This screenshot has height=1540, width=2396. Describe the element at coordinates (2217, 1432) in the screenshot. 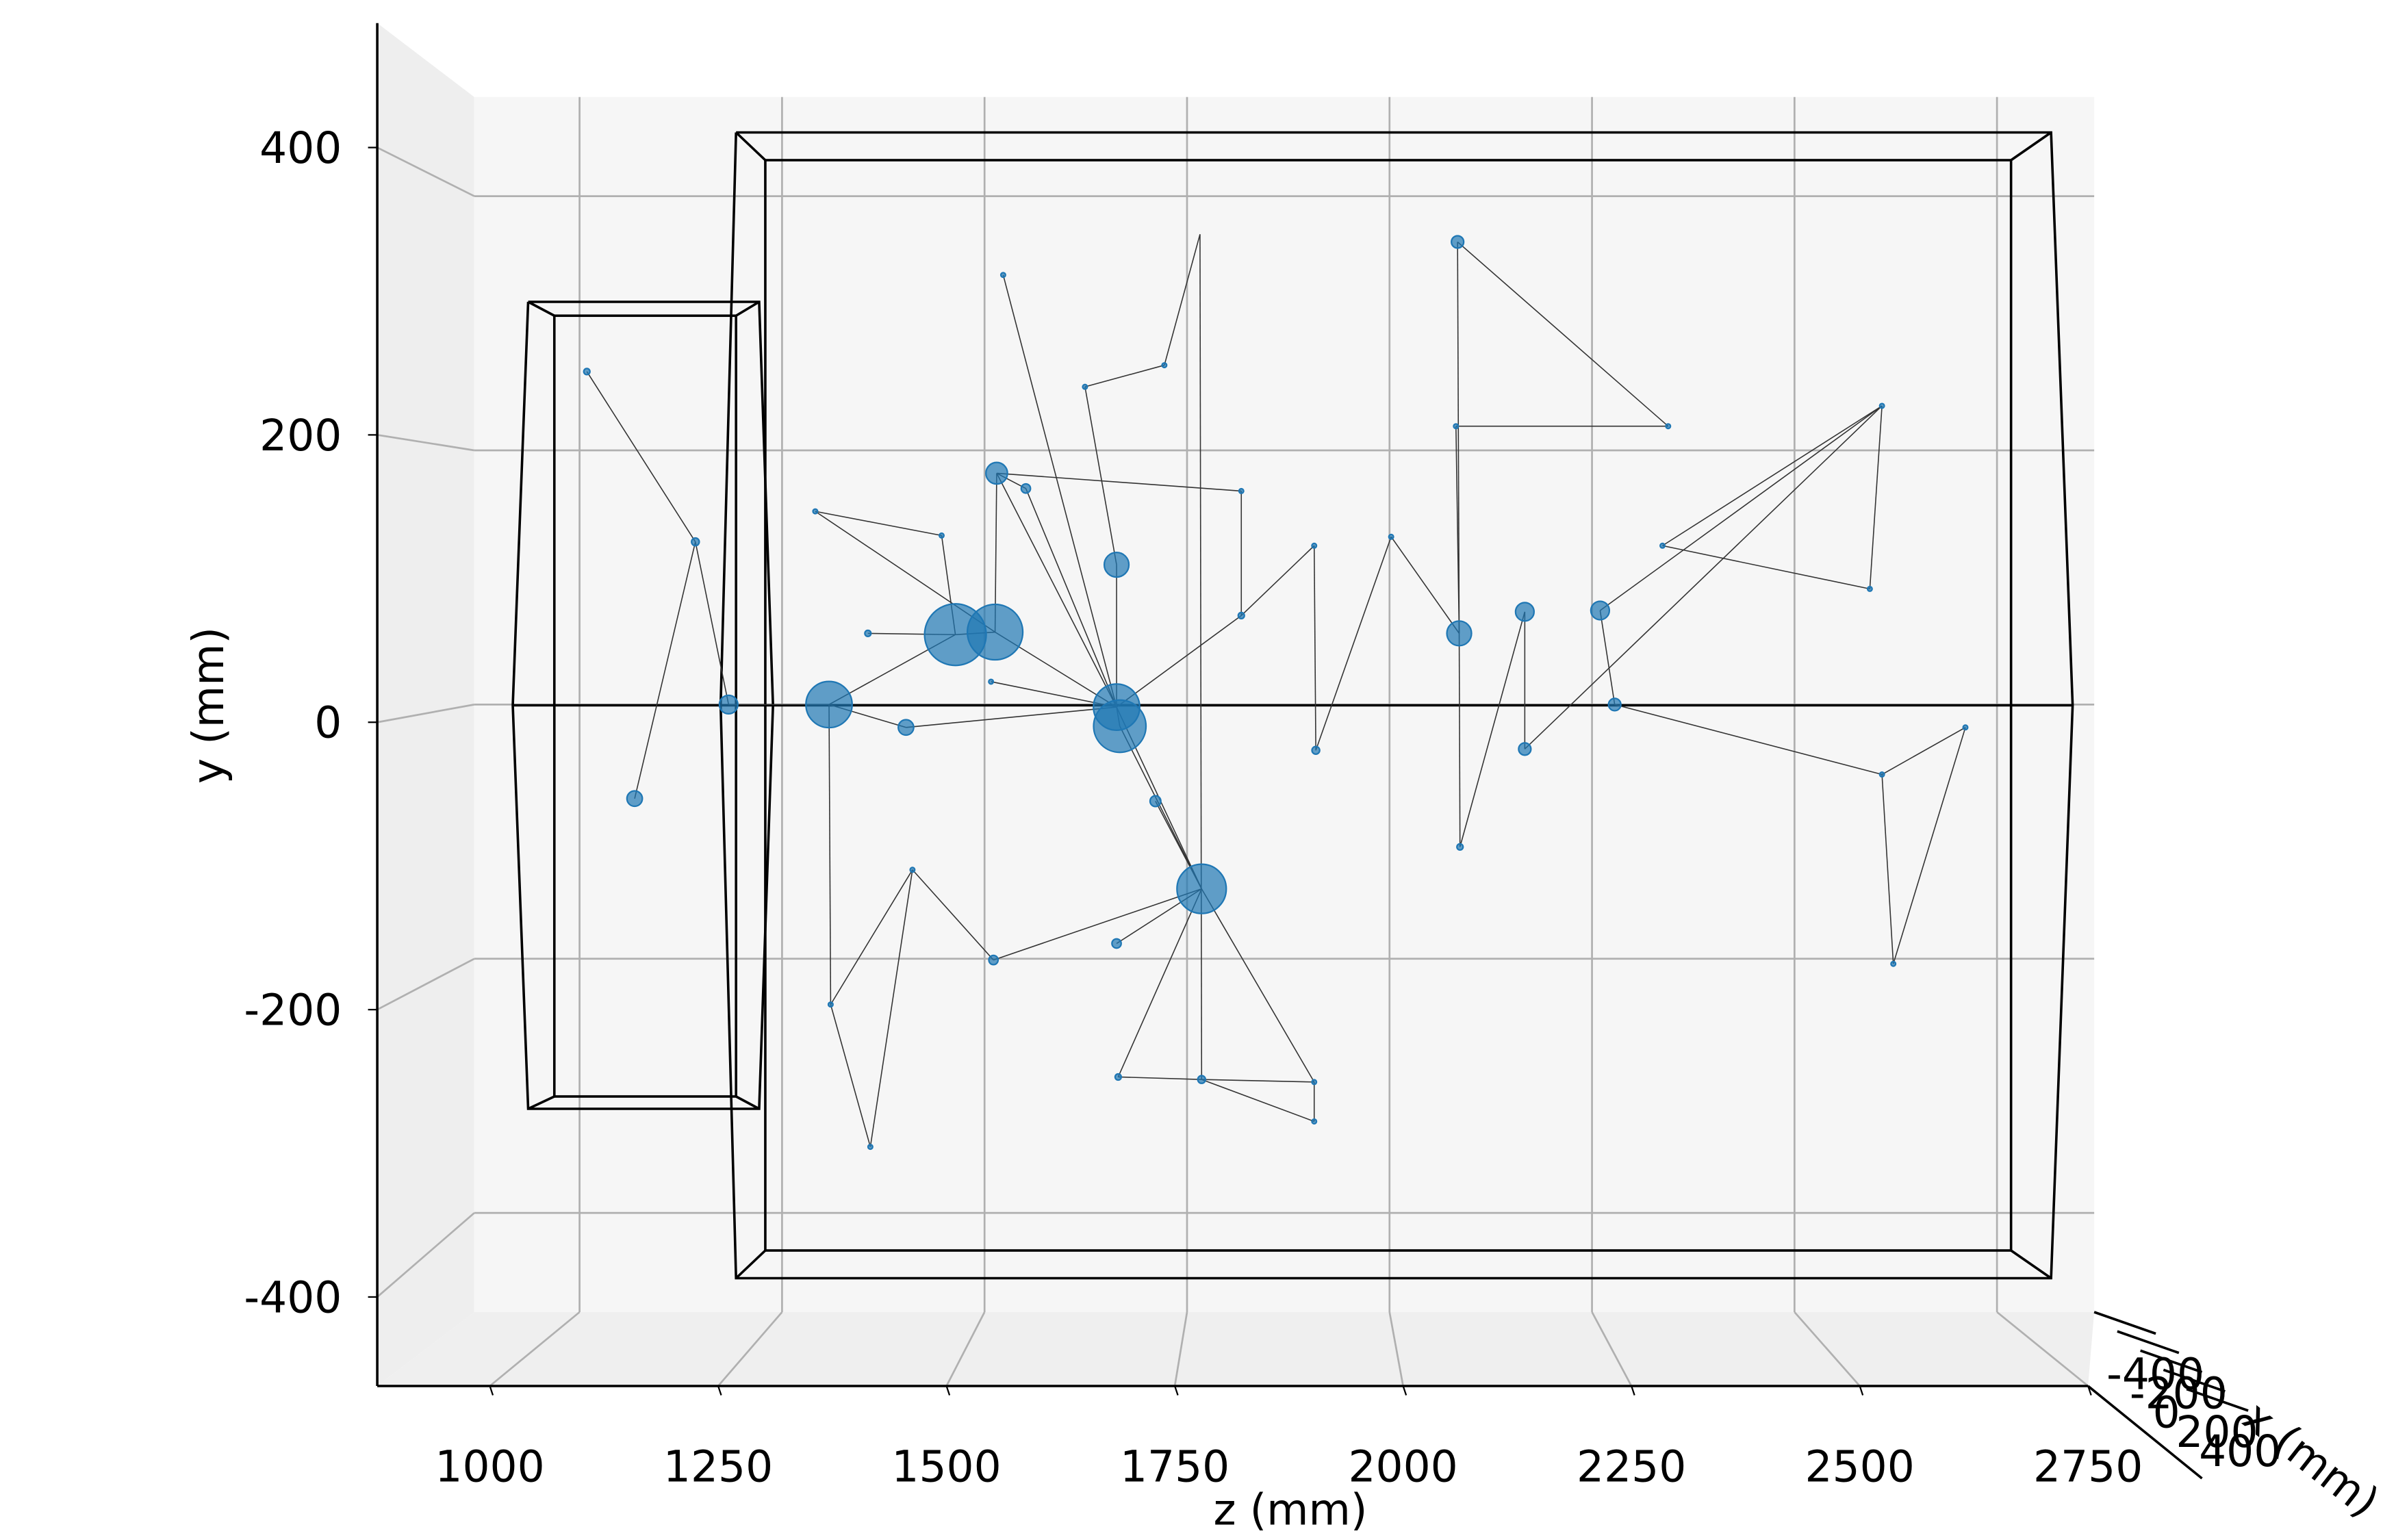

I see `x-tick-label: 200` at that location.